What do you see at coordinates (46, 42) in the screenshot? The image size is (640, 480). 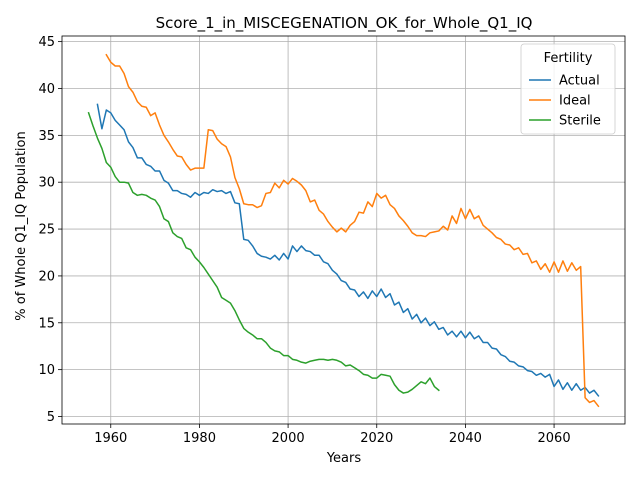 I see `y-tick-label: 45` at bounding box center [46, 42].